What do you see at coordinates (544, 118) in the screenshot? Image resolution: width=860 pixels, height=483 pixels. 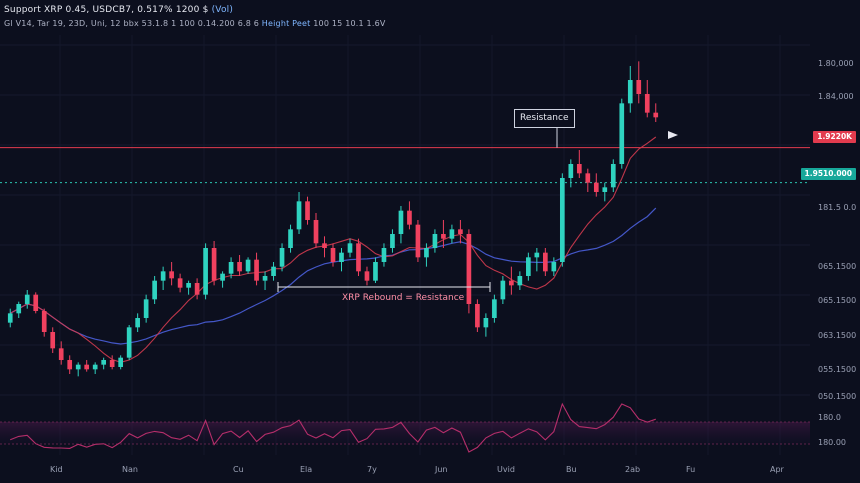 I see `resistance-callout: Resistance` at bounding box center [544, 118].